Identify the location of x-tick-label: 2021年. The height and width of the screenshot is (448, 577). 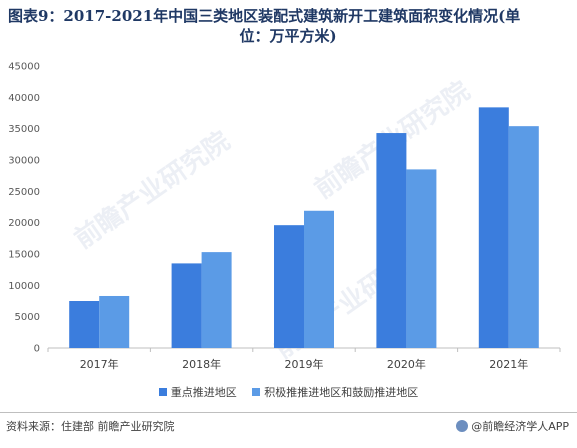
(508, 364).